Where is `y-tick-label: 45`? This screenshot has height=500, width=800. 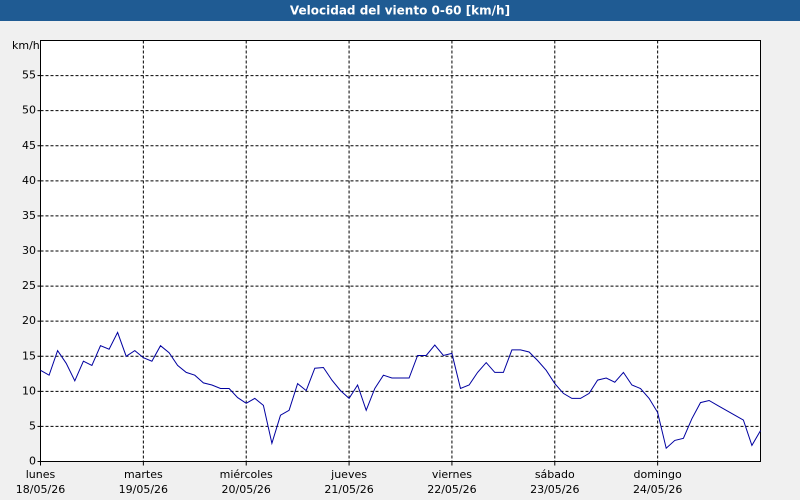
y-tick-label: 45 is located at coordinates (29, 145).